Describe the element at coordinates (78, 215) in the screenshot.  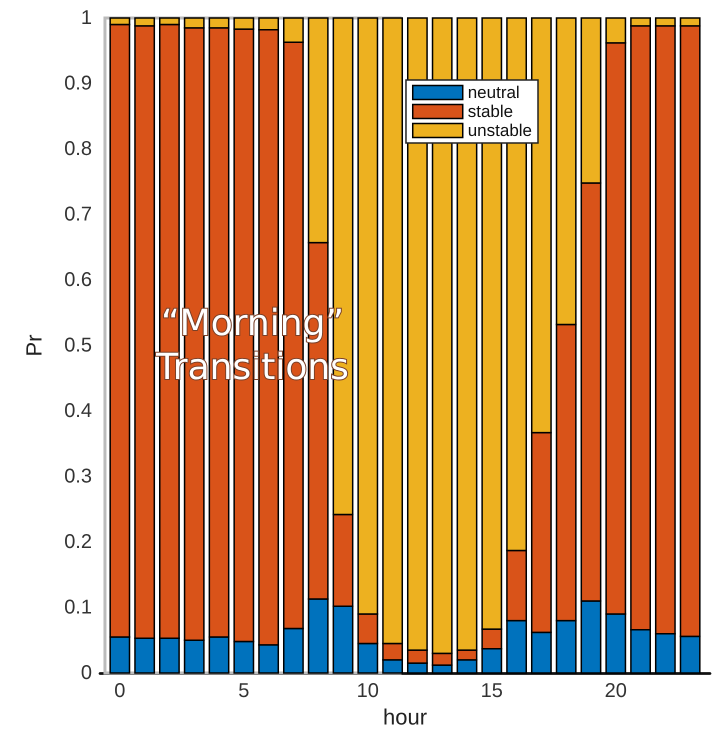
I see `y-tick-label: 0.7` at that location.